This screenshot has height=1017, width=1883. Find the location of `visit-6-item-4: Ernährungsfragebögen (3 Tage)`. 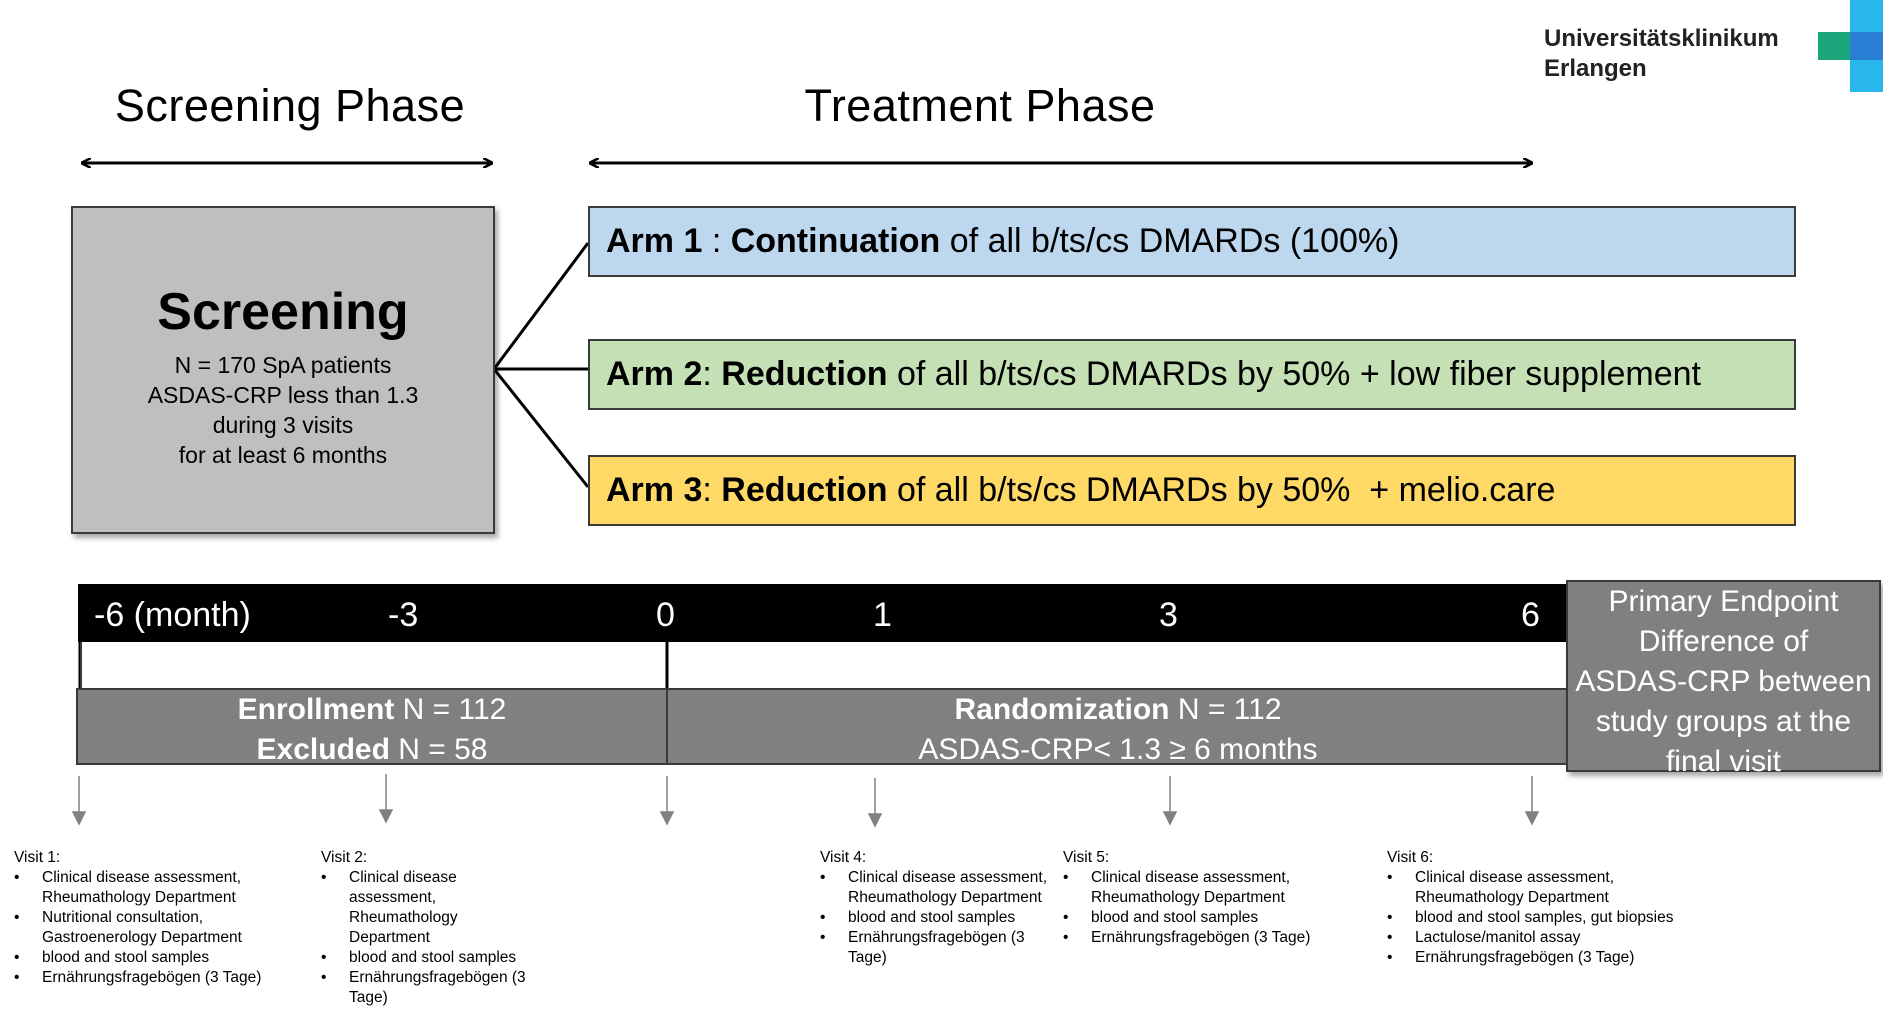

visit-6-item-4: Ernährungsfragebögen (3 Tage) is located at coordinates (1537, 958).